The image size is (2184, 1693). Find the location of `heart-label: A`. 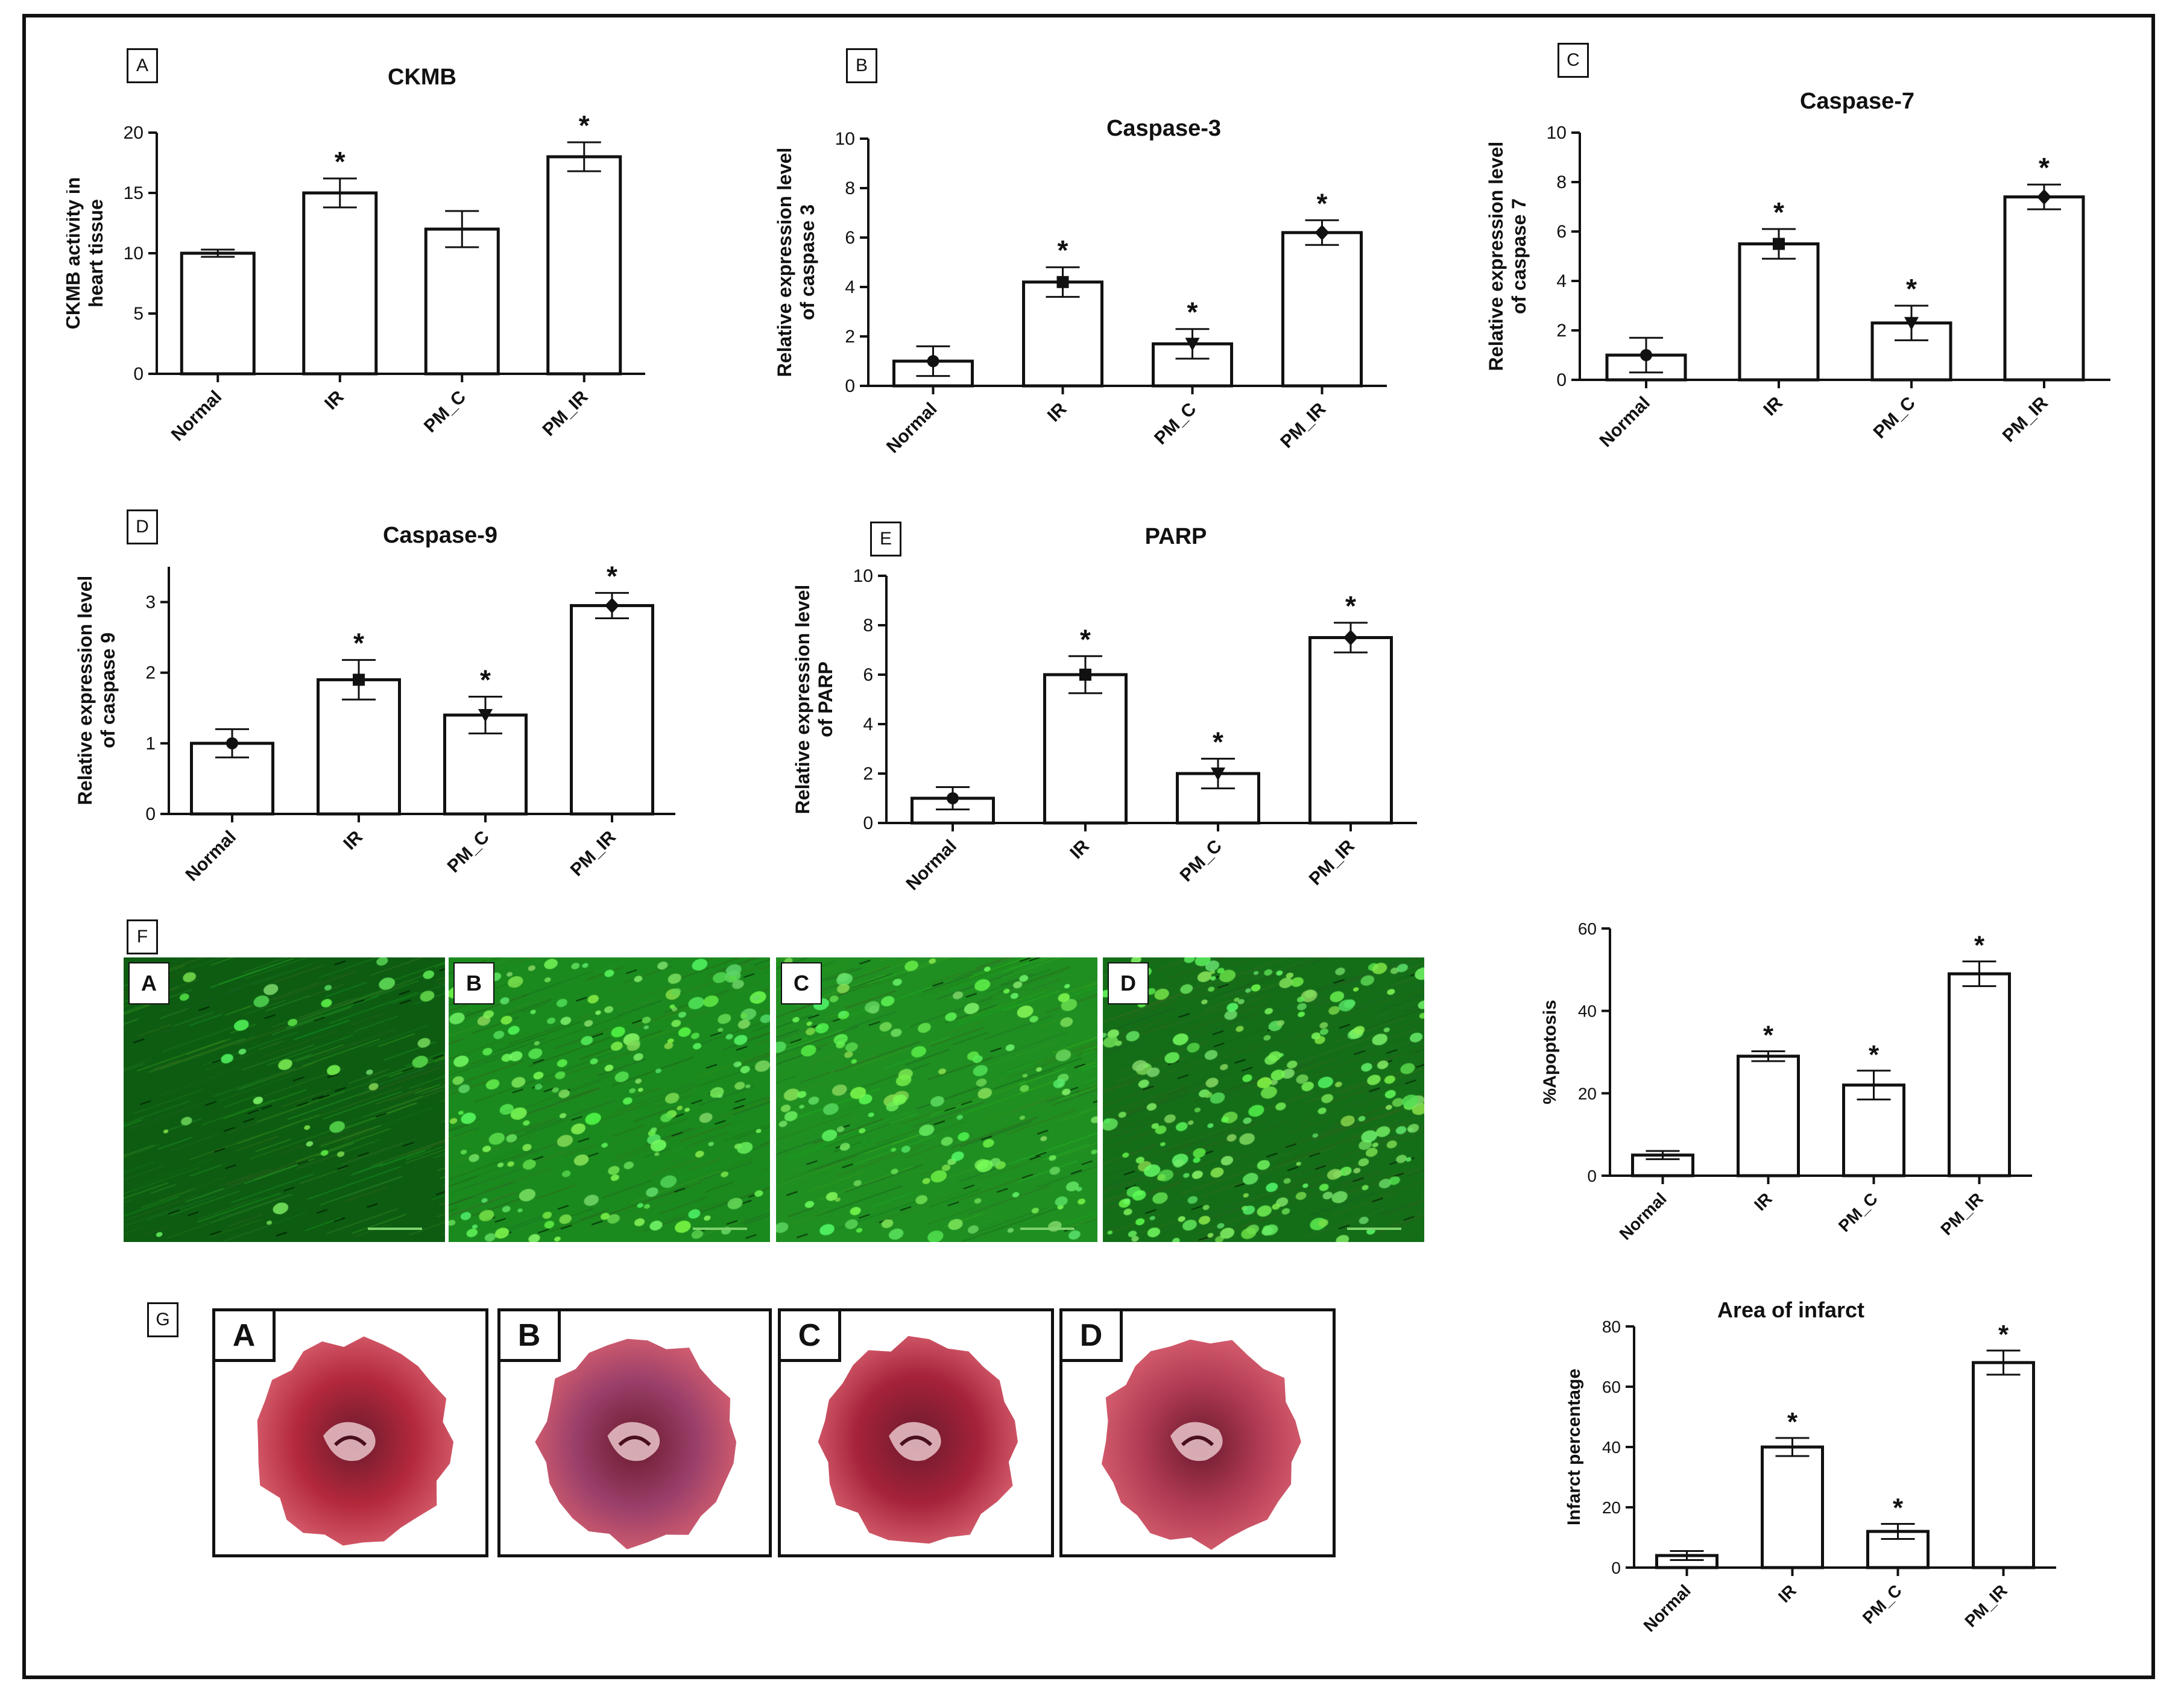

heart-label: A is located at coordinates (246, 1336).